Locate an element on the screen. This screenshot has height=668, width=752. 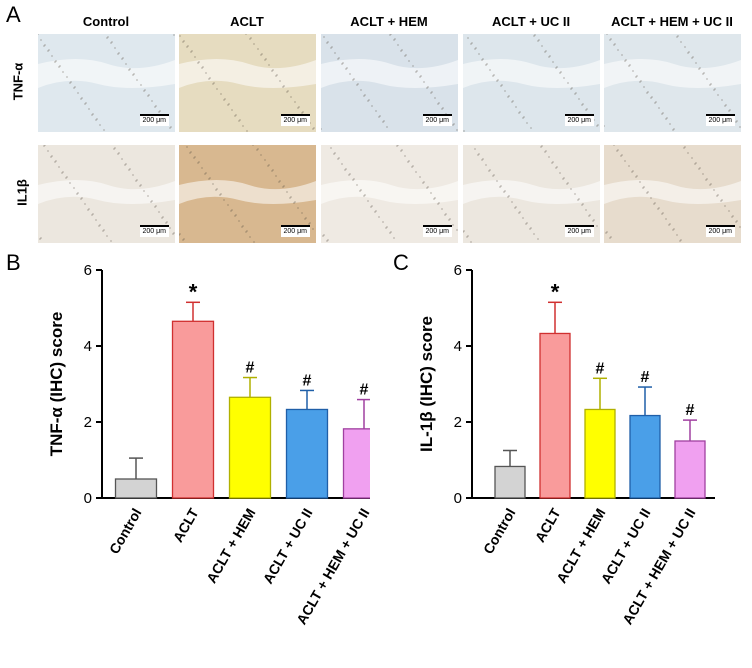
column-heading: ACLT + UC II is located at coordinates (531, 21).